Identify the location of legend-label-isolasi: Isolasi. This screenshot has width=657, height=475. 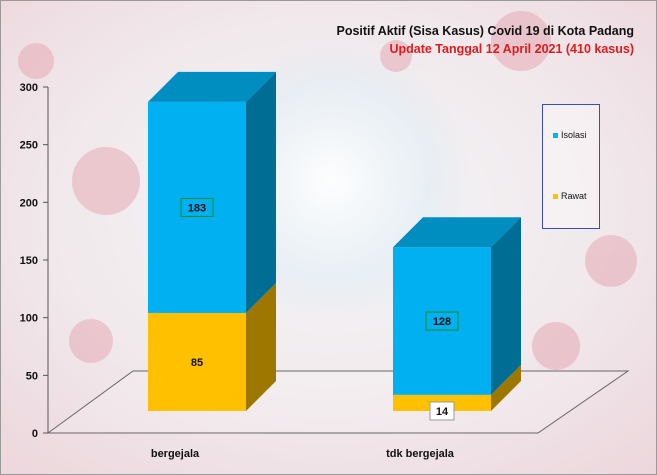
(574, 135).